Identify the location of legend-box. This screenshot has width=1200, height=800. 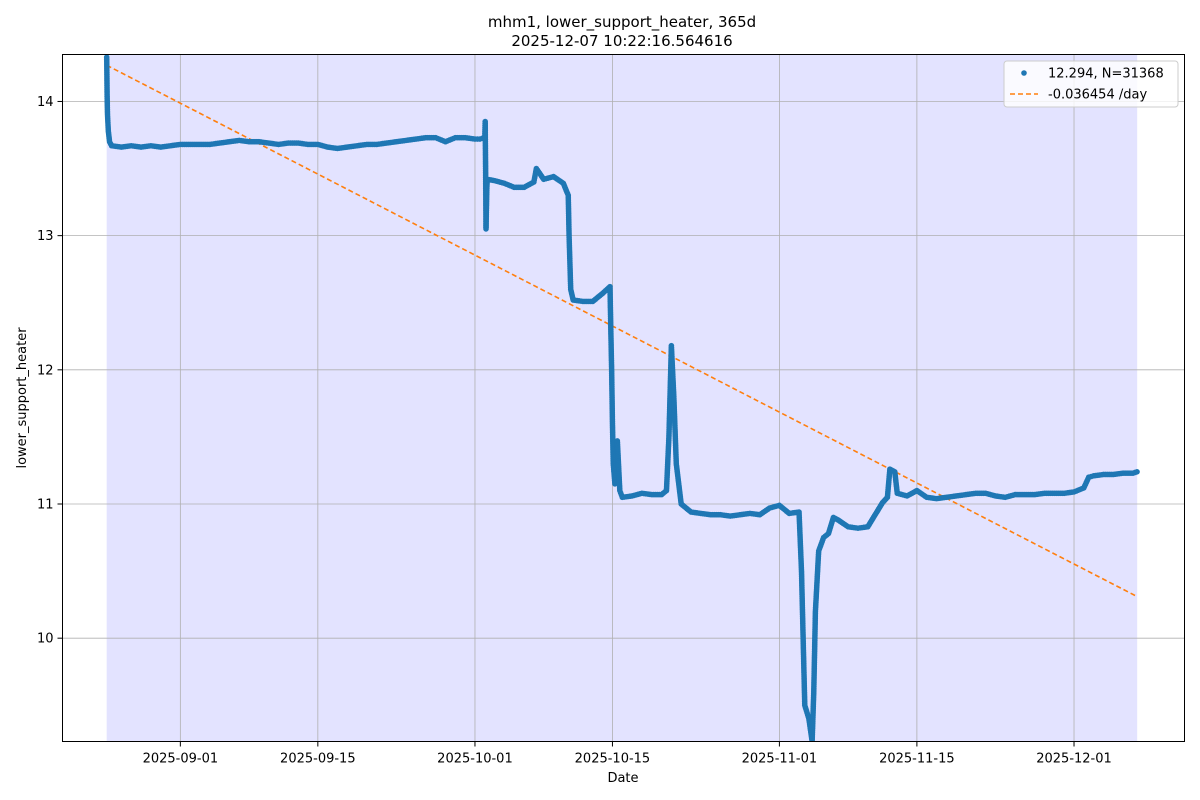
(1091, 84).